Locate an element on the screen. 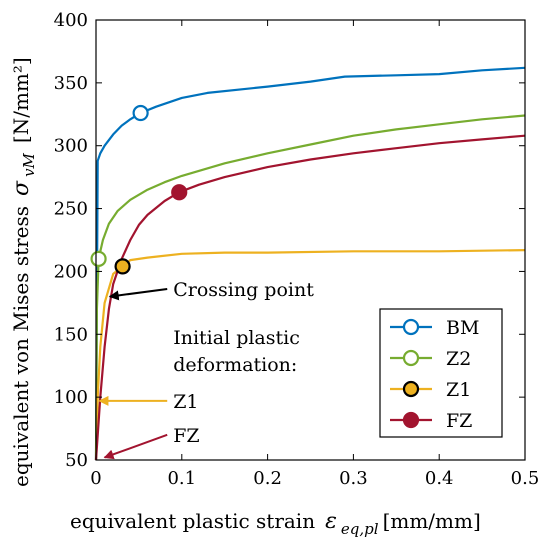  x-tick-label: 0 is located at coordinates (95, 478).